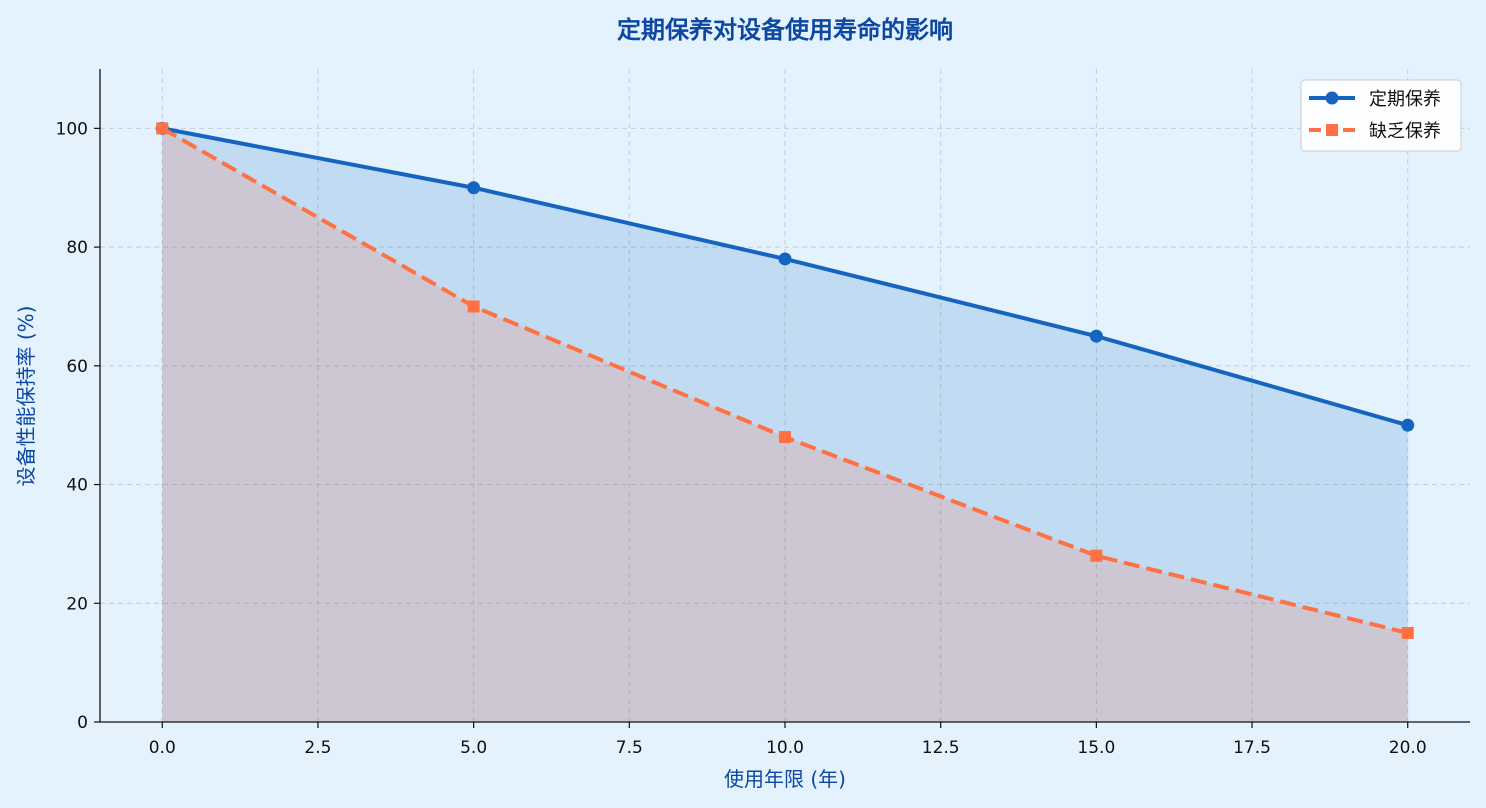  Describe the element at coordinates (72, 129) in the screenshot. I see `y-tick-label-5: 100` at that location.